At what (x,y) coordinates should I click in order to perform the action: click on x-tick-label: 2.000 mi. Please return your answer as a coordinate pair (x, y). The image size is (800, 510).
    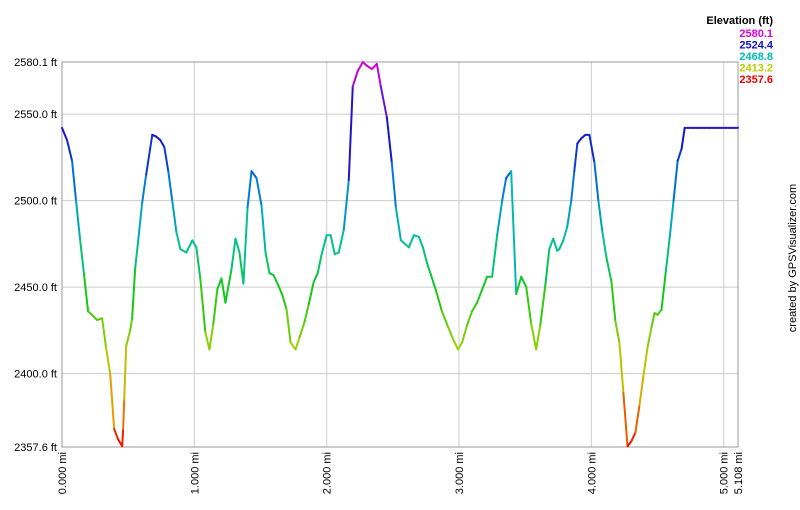
    Looking at the image, I should click on (328, 473).